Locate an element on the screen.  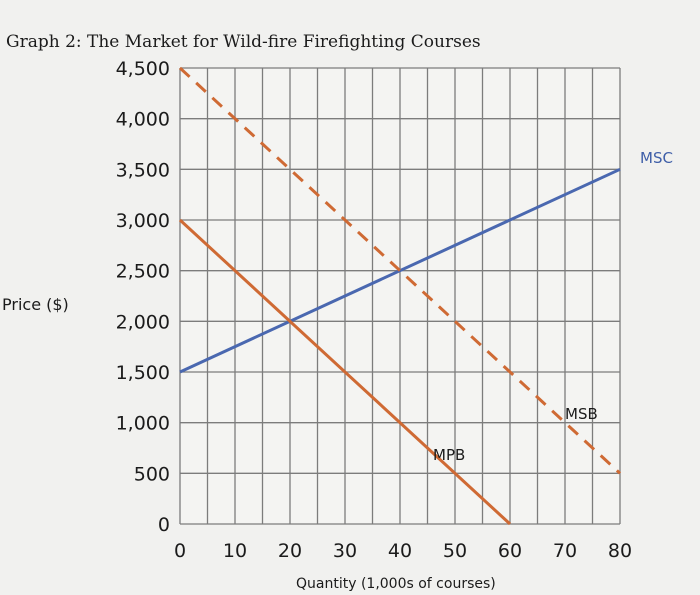
x-tick-label: 0 is located at coordinates (180, 551).